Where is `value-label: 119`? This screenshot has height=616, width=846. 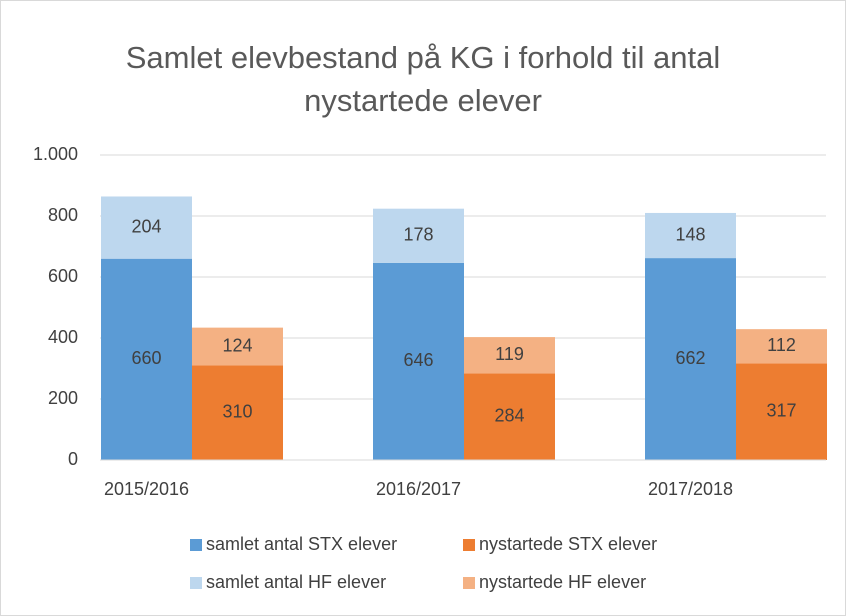 value-label: 119 is located at coordinates (509, 354).